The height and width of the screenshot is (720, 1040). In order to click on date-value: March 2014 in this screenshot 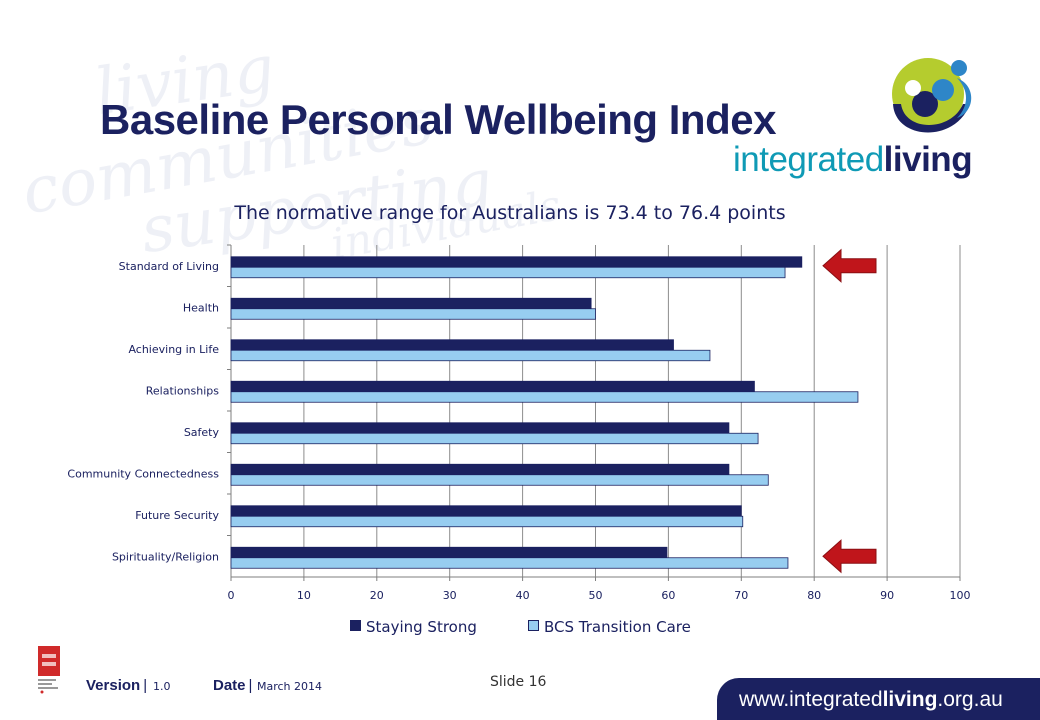, I will do `click(290, 686)`.